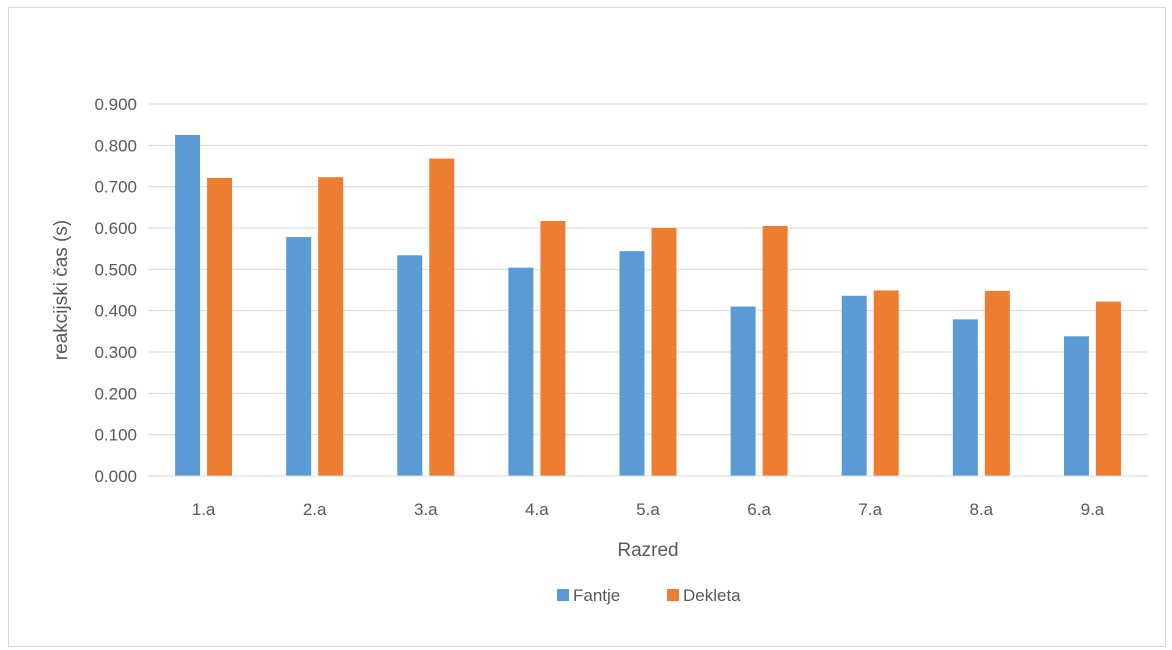 The height and width of the screenshot is (650, 1172). I want to click on x-tick-label: 2.a, so click(315, 509).